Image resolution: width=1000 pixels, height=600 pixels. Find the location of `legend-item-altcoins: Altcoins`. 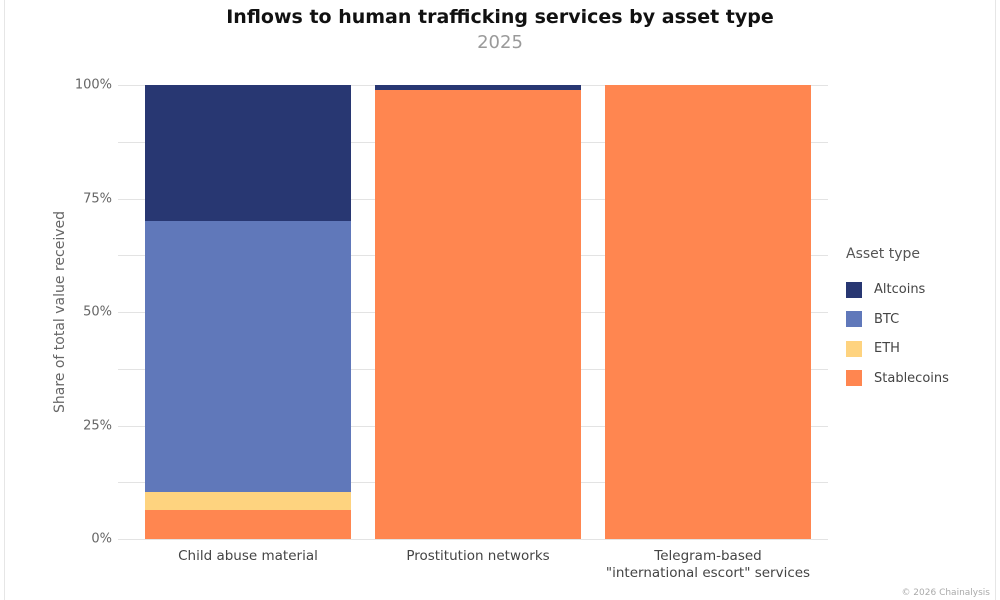

legend-item-altcoins: Altcoins is located at coordinates (897, 290).